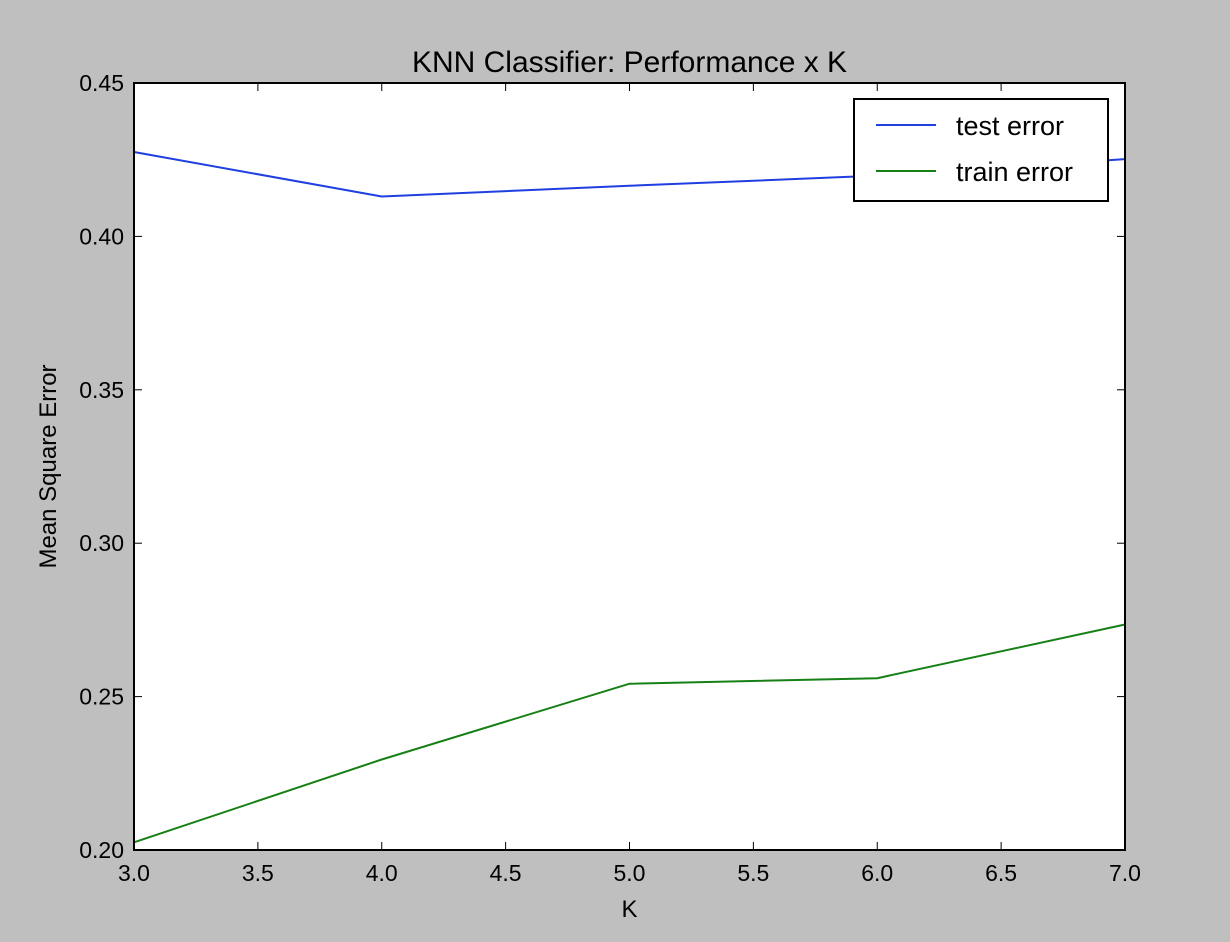  What do you see at coordinates (1010, 126) in the screenshot?
I see `legend-label-test-error: test error` at bounding box center [1010, 126].